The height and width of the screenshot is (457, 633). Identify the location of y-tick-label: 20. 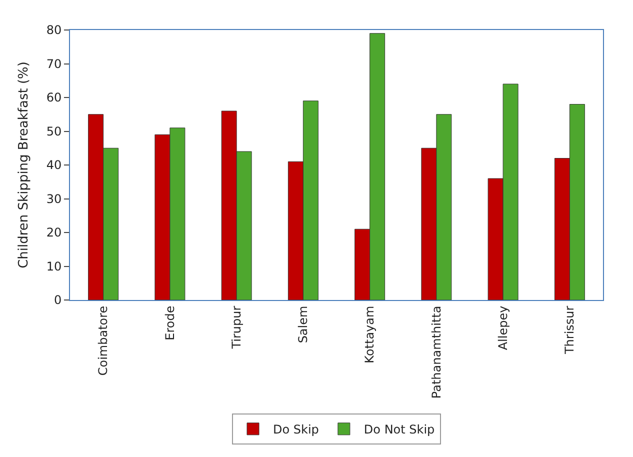
(54, 233).